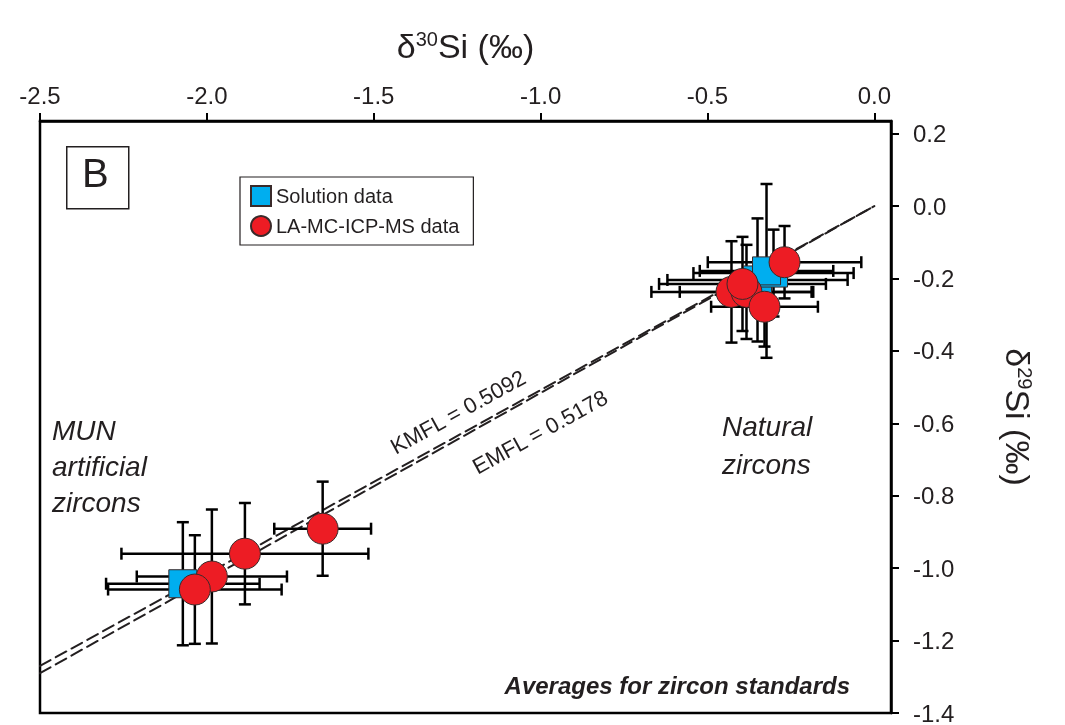  What do you see at coordinates (934, 568) in the screenshot?
I see `y-tick-label: -1.0` at bounding box center [934, 568].